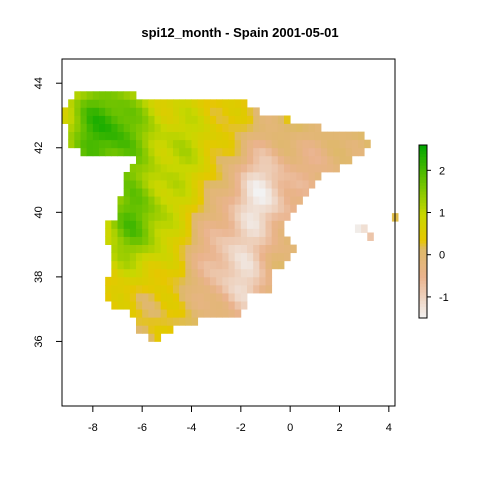 The width and height of the screenshot is (480, 480). Describe the element at coordinates (290, 428) in the screenshot. I see `x-tick-label: 0` at that location.